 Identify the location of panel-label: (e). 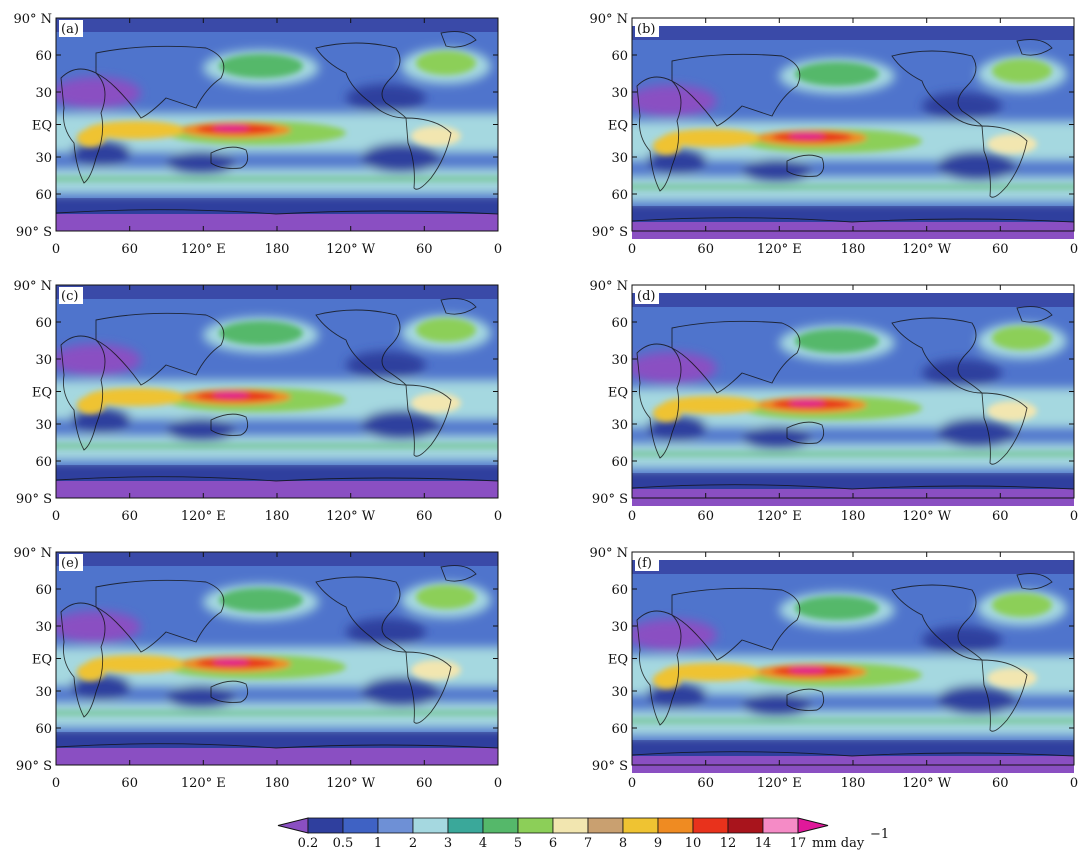
(70, 563).